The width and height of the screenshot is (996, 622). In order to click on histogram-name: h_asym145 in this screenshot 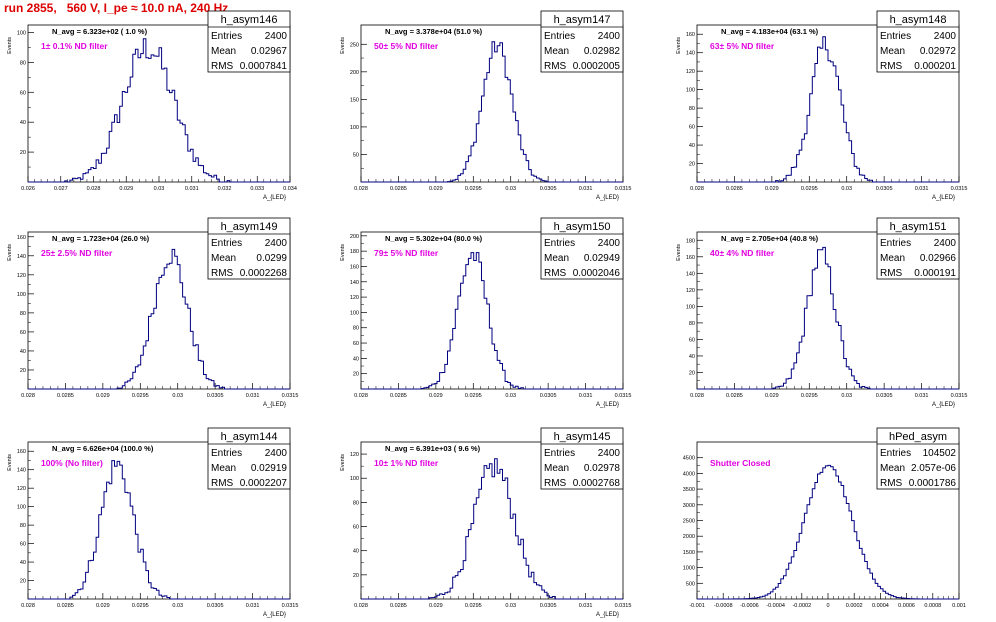, I will do `click(582, 437)`.